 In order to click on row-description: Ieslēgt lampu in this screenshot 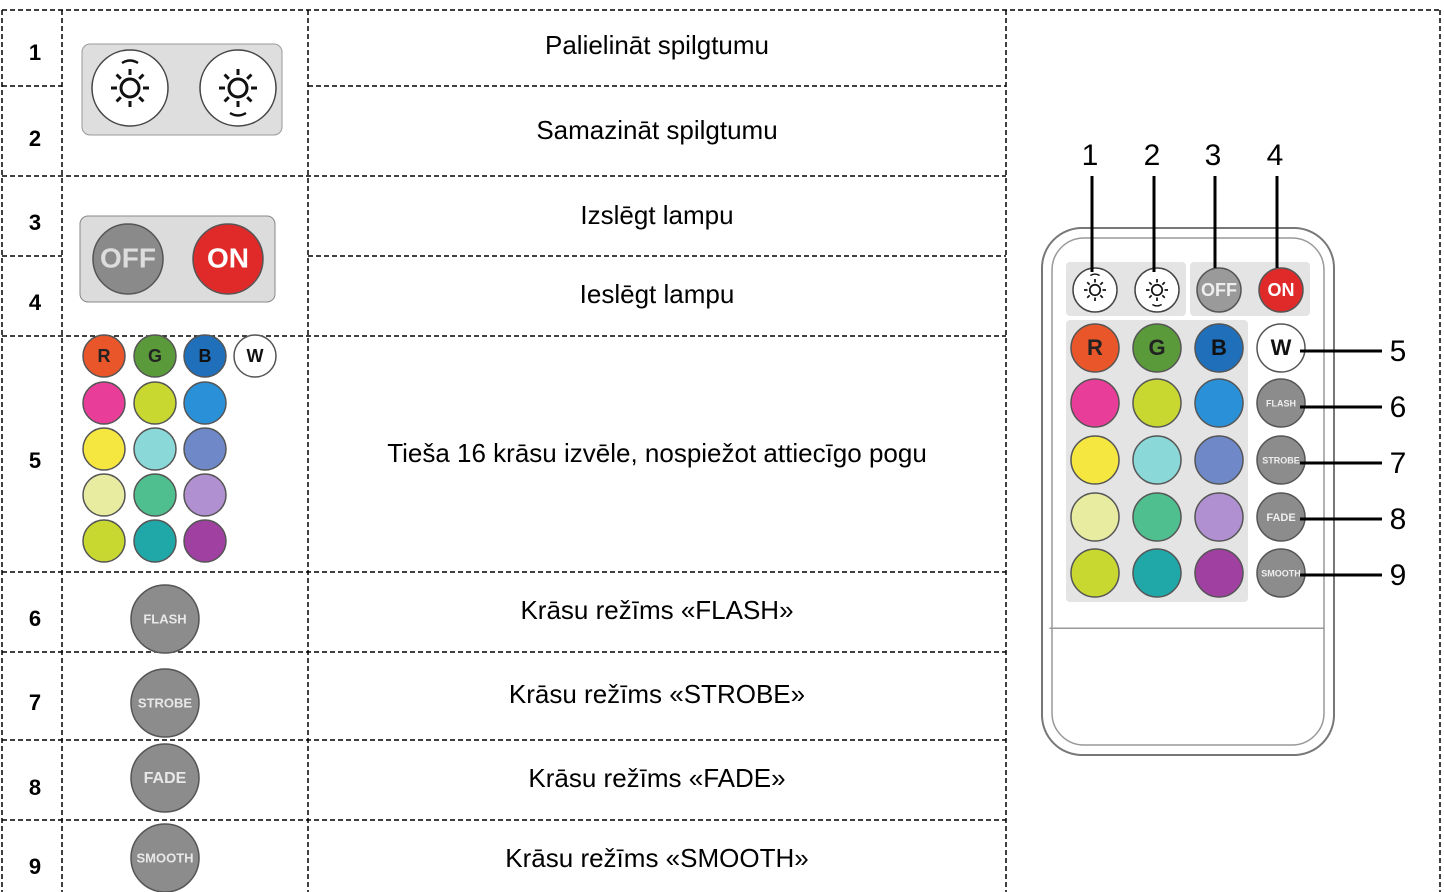, I will do `click(657, 294)`.